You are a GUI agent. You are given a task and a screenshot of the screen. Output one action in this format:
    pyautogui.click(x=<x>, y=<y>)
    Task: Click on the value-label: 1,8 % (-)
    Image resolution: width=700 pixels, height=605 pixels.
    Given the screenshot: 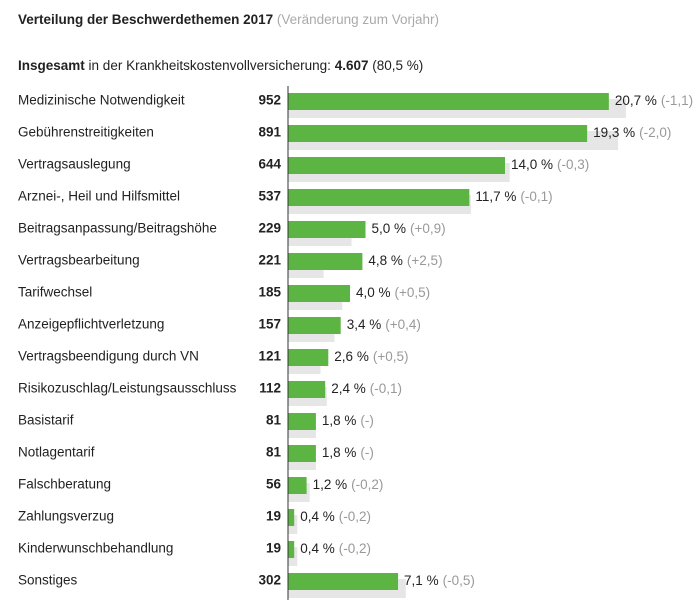 What is the action you would take?
    pyautogui.click(x=348, y=452)
    